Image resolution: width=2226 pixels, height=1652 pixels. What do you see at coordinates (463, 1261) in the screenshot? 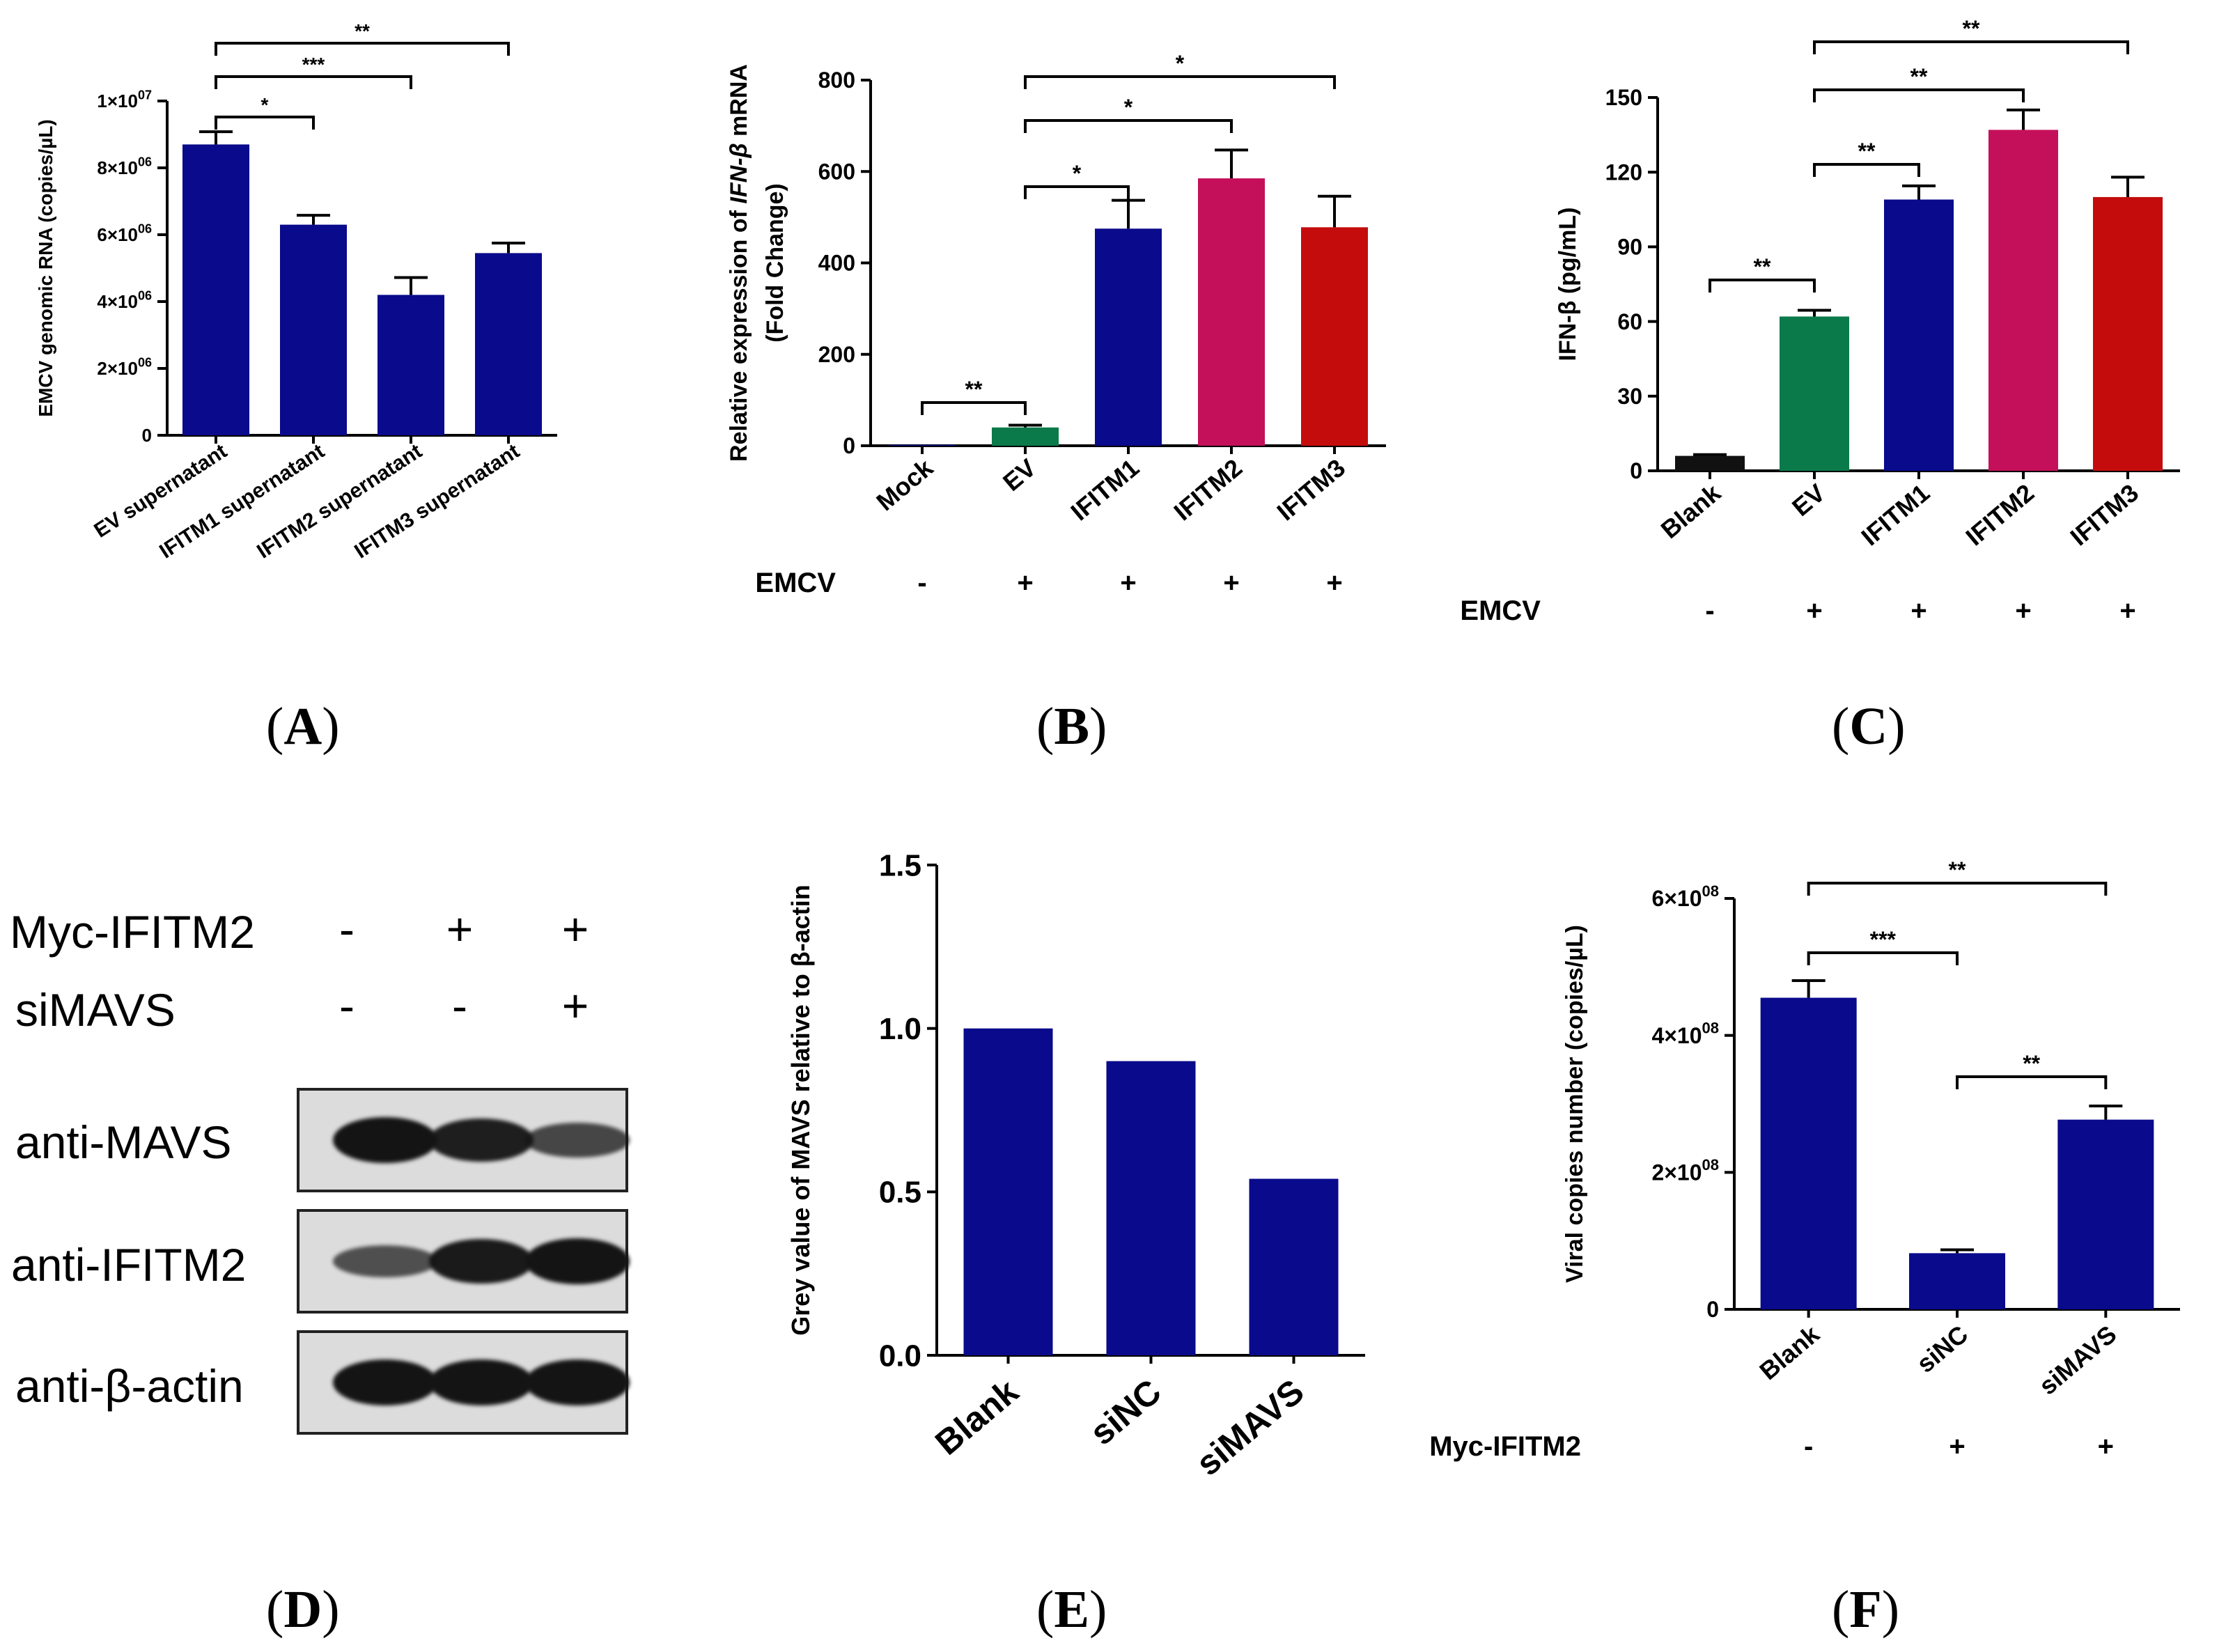
I see `blot-lane-box-ifitm2` at bounding box center [463, 1261].